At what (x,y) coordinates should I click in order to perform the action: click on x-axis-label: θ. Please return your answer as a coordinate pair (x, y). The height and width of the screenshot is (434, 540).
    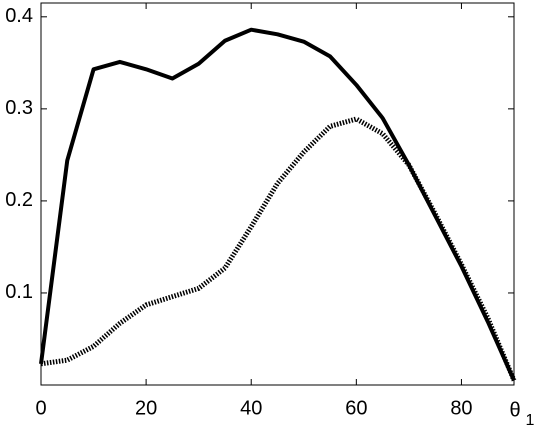
    Looking at the image, I should click on (514, 410).